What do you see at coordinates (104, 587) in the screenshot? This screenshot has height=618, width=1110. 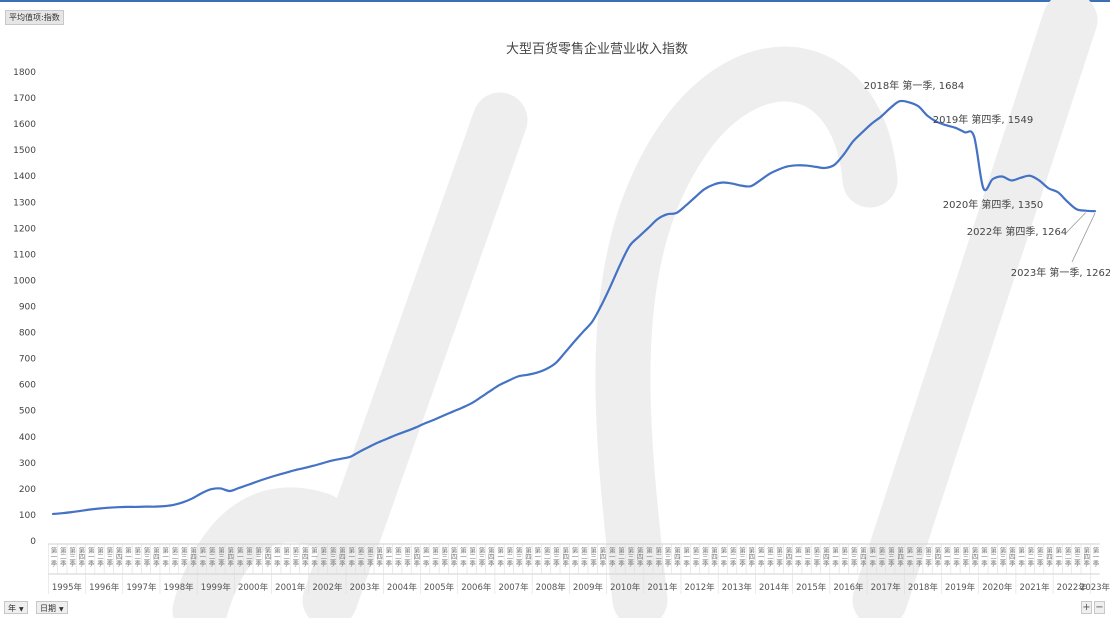 I see `x-year-label: 1996年` at bounding box center [104, 587].